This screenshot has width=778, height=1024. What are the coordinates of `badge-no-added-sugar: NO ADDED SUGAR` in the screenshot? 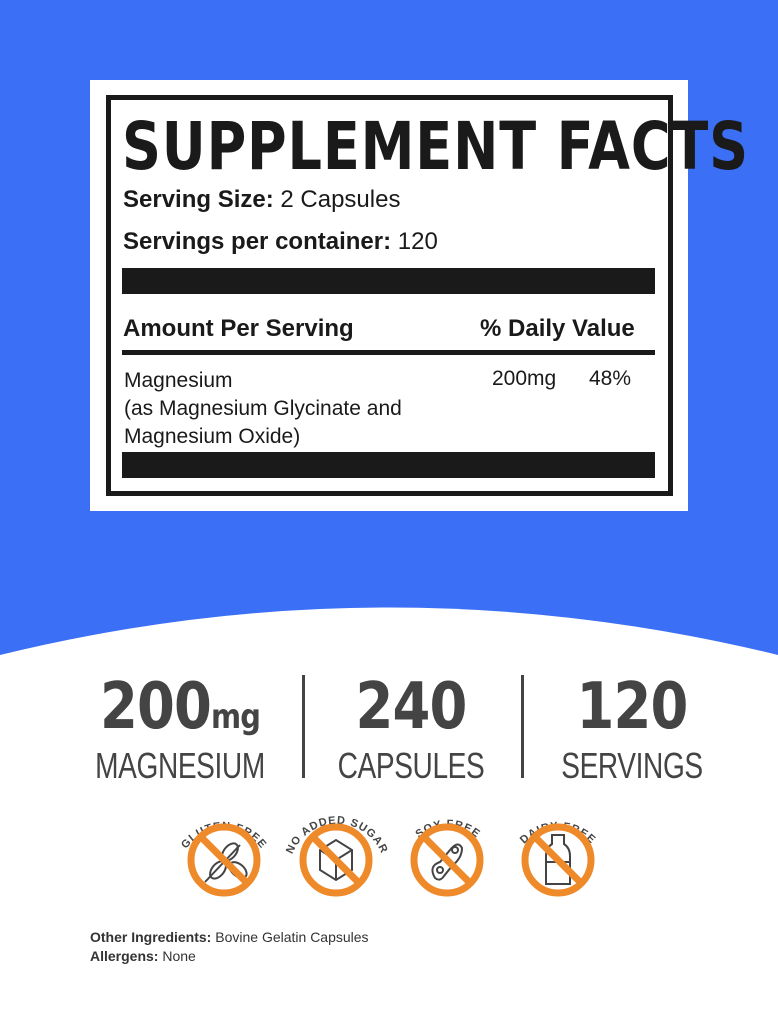 It's located at (337, 856).